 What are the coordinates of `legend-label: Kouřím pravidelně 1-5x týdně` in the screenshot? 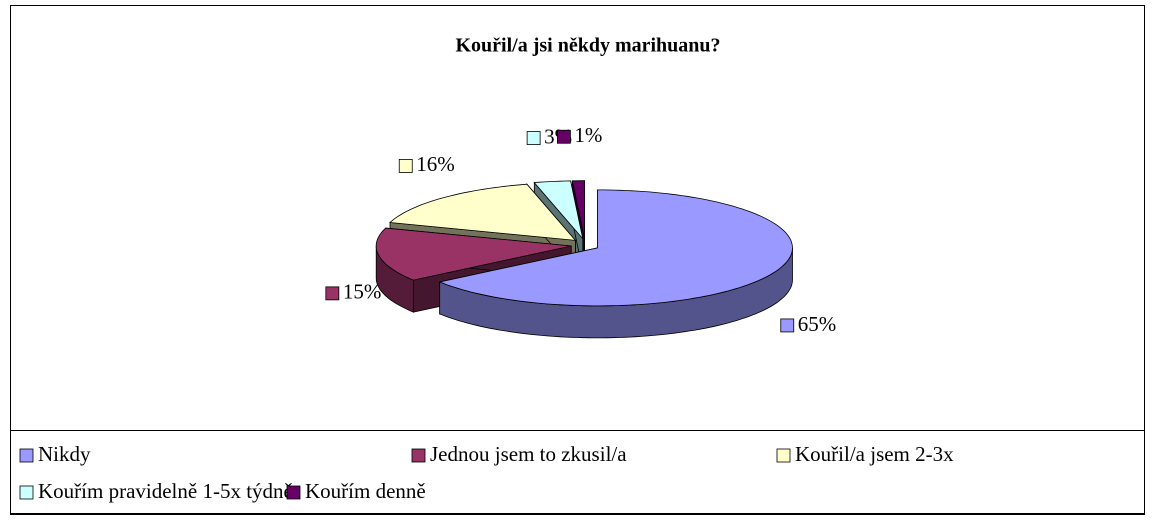 It's located at (165, 491).